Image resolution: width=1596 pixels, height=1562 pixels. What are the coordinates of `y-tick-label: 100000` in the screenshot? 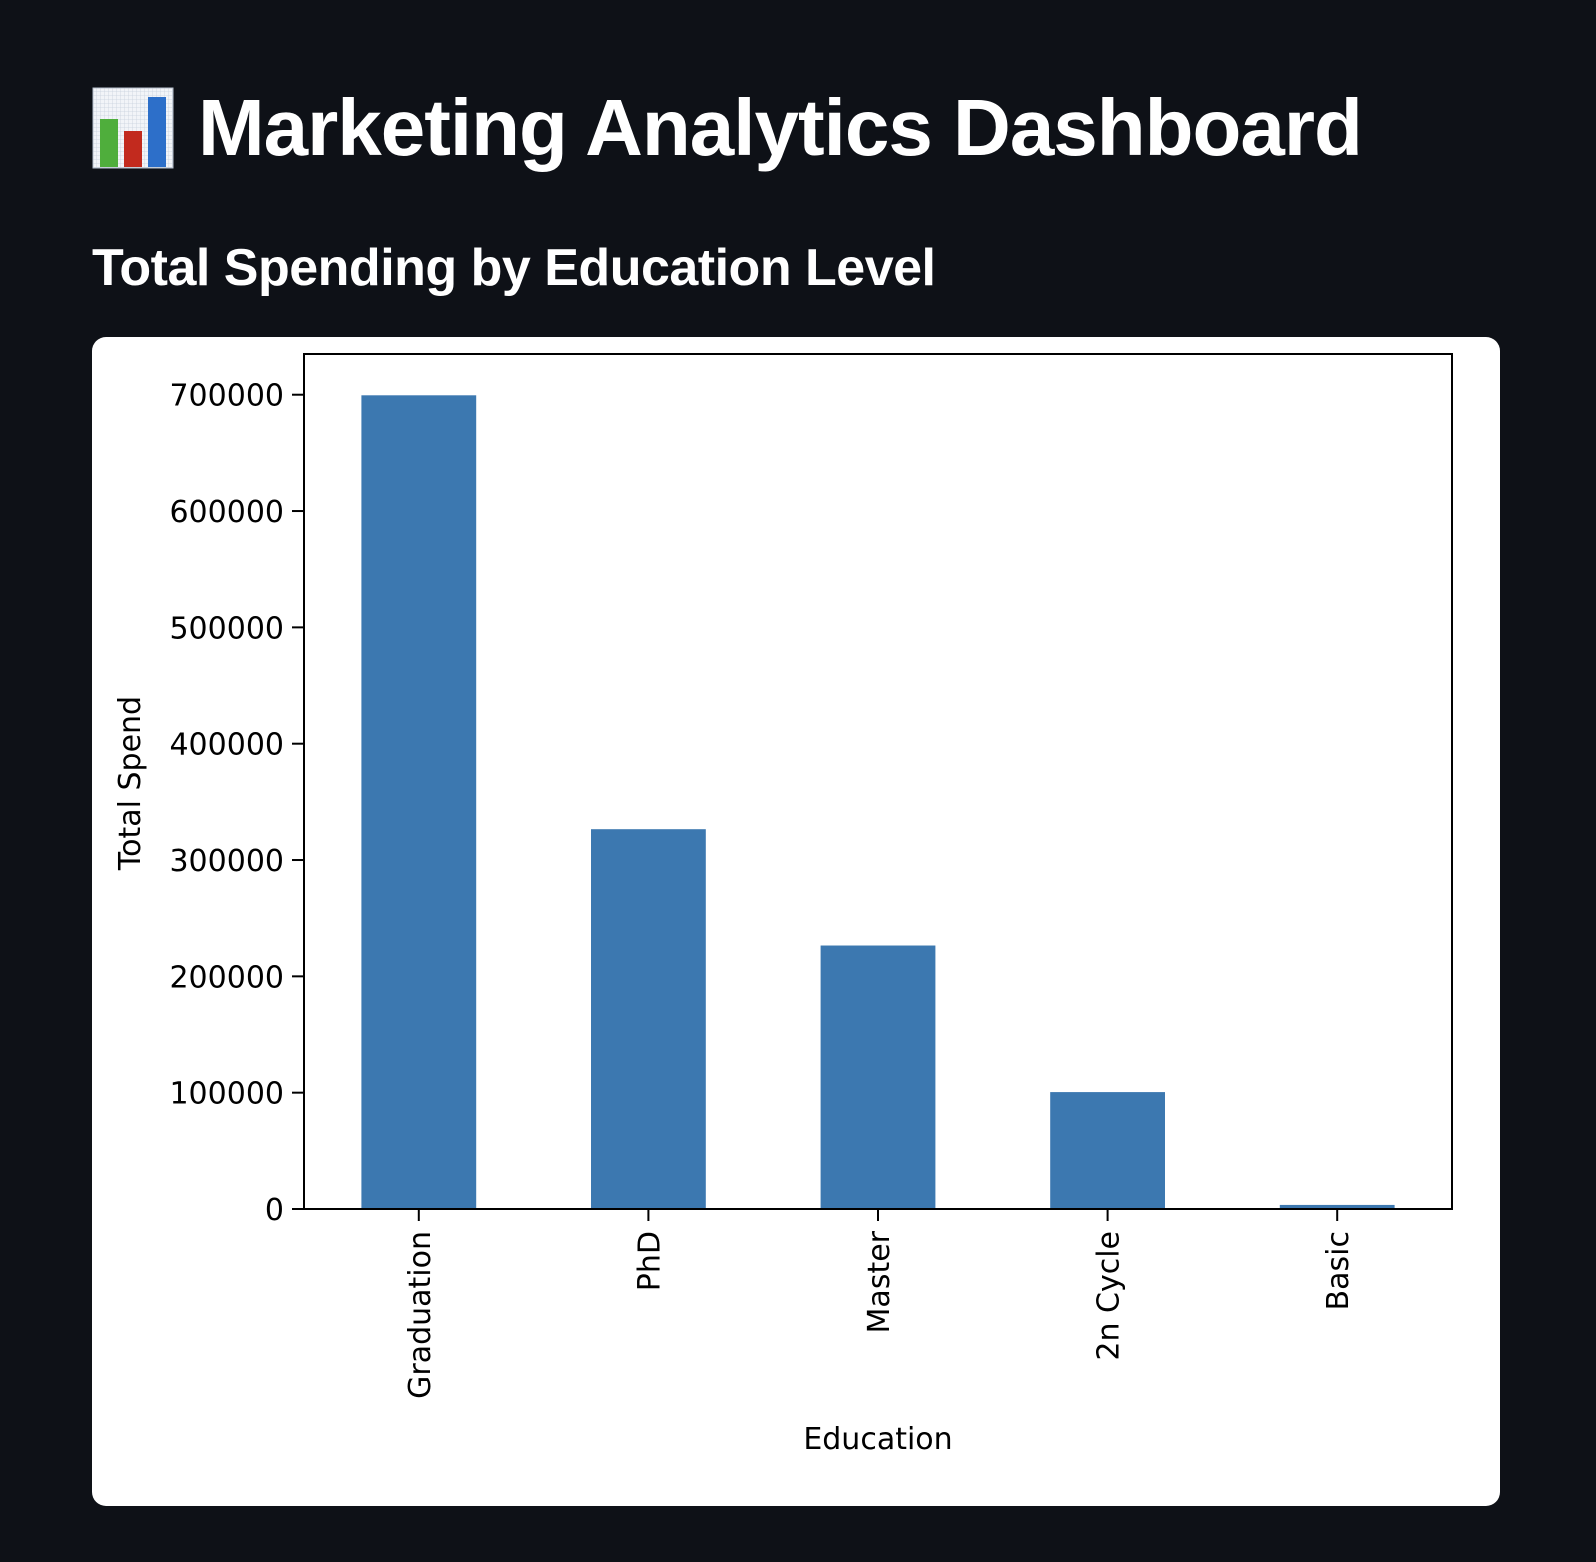 It's located at (226, 1094).